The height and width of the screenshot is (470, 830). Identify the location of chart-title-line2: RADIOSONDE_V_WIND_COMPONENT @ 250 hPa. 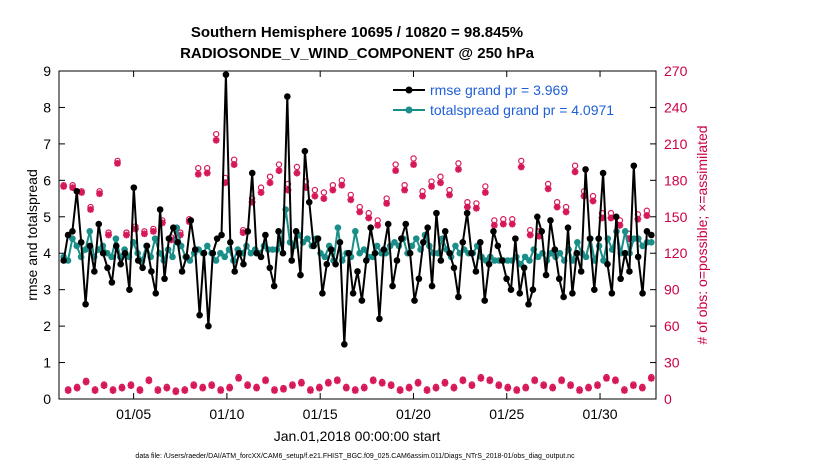
(357, 53).